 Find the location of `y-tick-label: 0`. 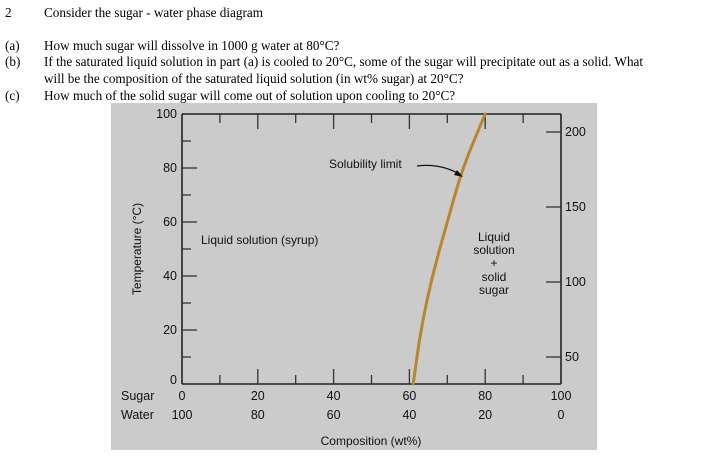

y-tick-label: 0 is located at coordinates (173, 380).